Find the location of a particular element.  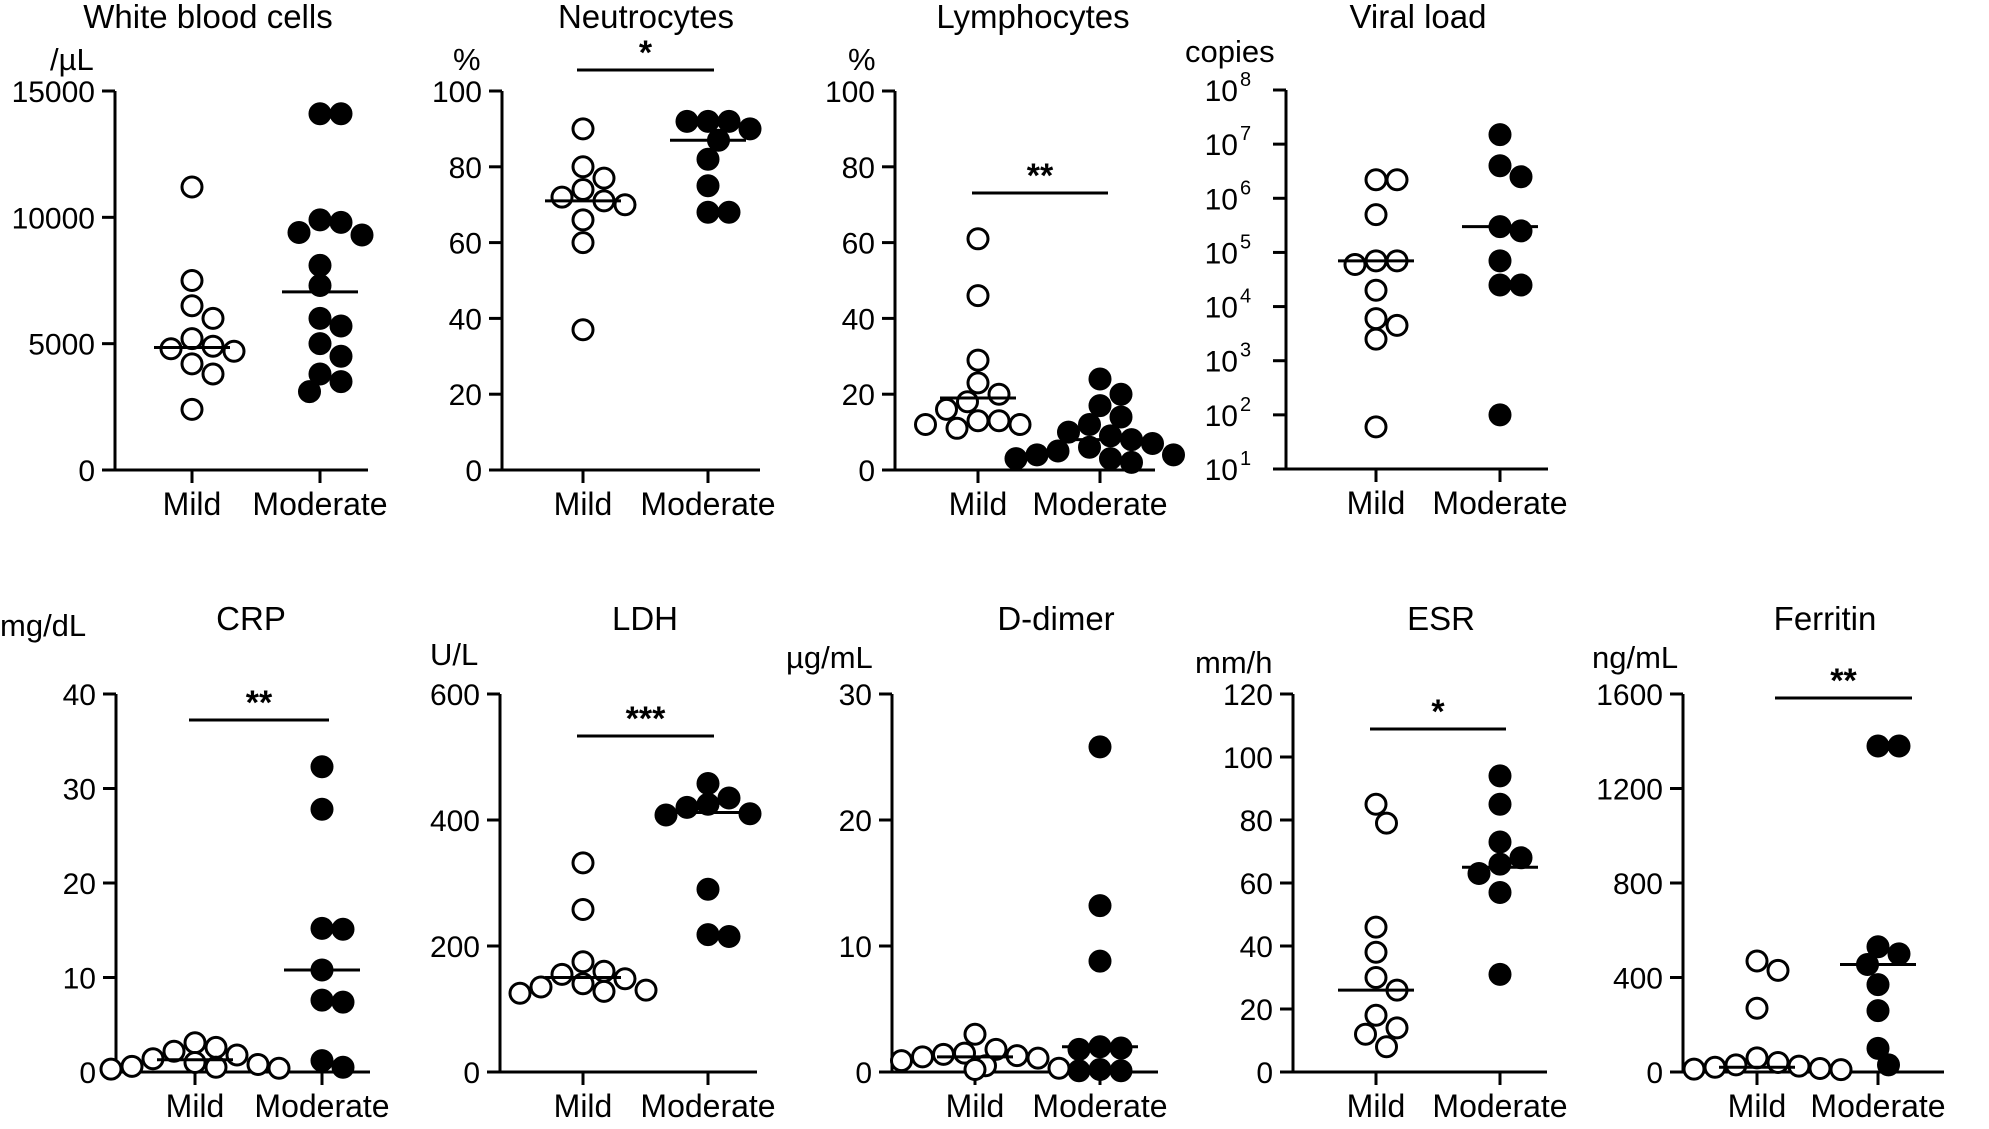

y-tick-label: 80 is located at coordinates (465, 168).